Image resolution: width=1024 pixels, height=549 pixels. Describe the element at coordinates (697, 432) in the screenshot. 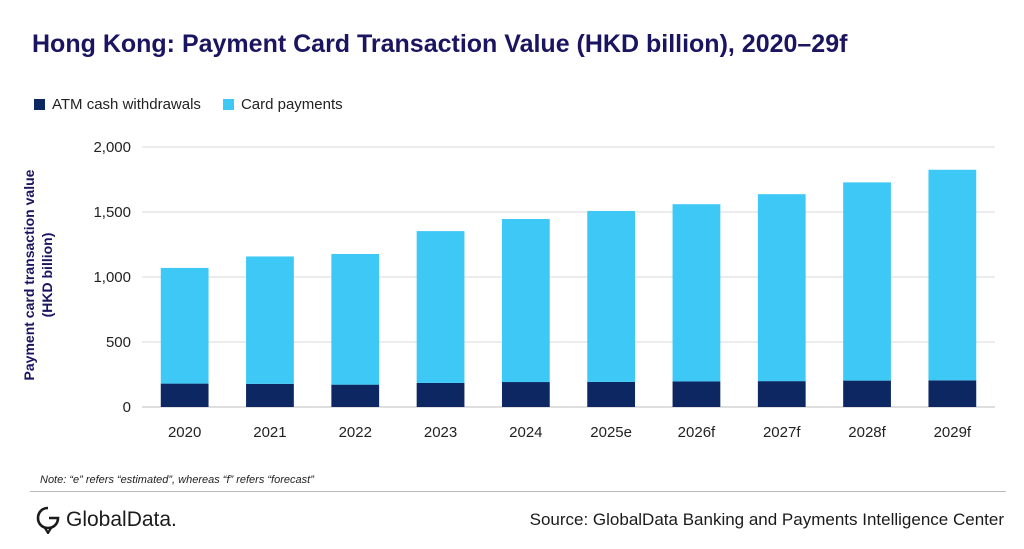

I see `x-tick-label: 2026f` at that location.